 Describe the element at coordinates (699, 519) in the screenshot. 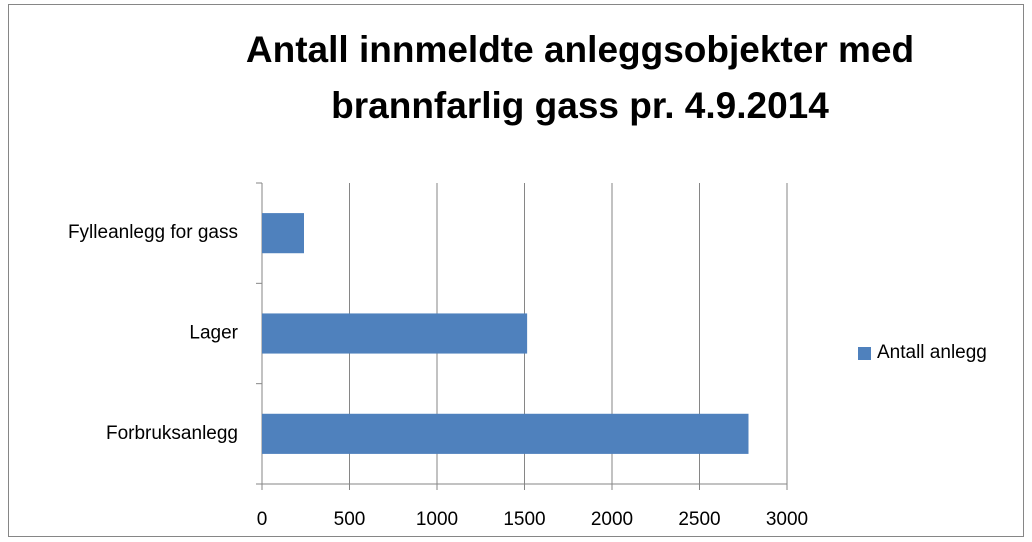

I see `x-tick-label: 2500` at that location.